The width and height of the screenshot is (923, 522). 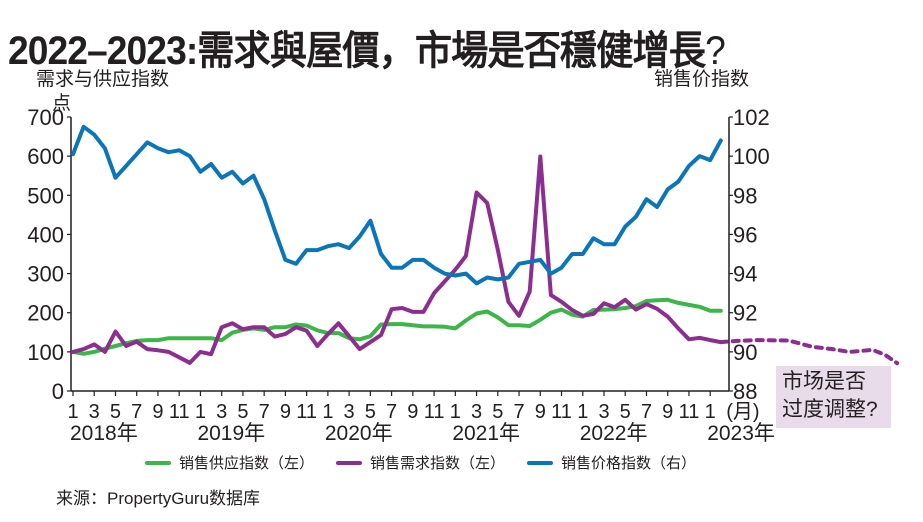 I want to click on right-y-tick-label: 94, so click(x=745, y=274).